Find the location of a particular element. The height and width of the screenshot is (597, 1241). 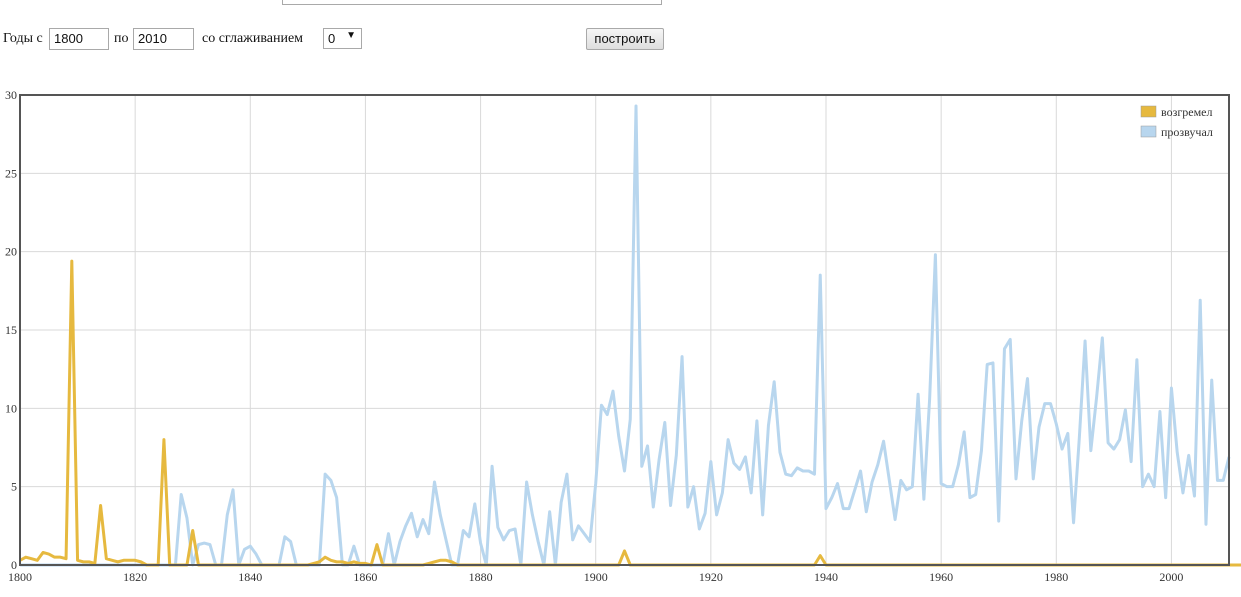

y-axis-ticks: 0 5 10 15 20 25 30 is located at coordinates (11, 330).